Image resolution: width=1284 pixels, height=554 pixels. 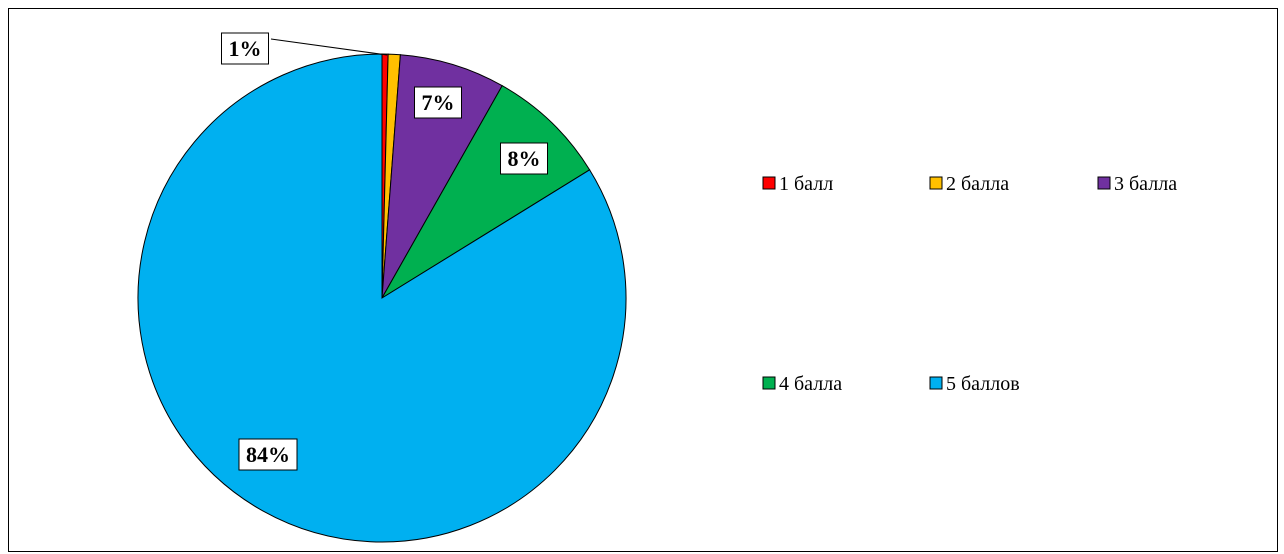 I want to click on pie-slice-3-balla, so click(x=442, y=176).